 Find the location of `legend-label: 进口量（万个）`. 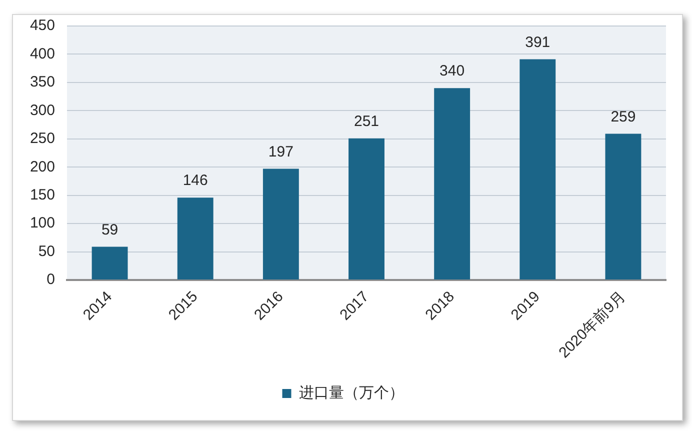

legend-label: 进口量（万个） is located at coordinates (351, 393).